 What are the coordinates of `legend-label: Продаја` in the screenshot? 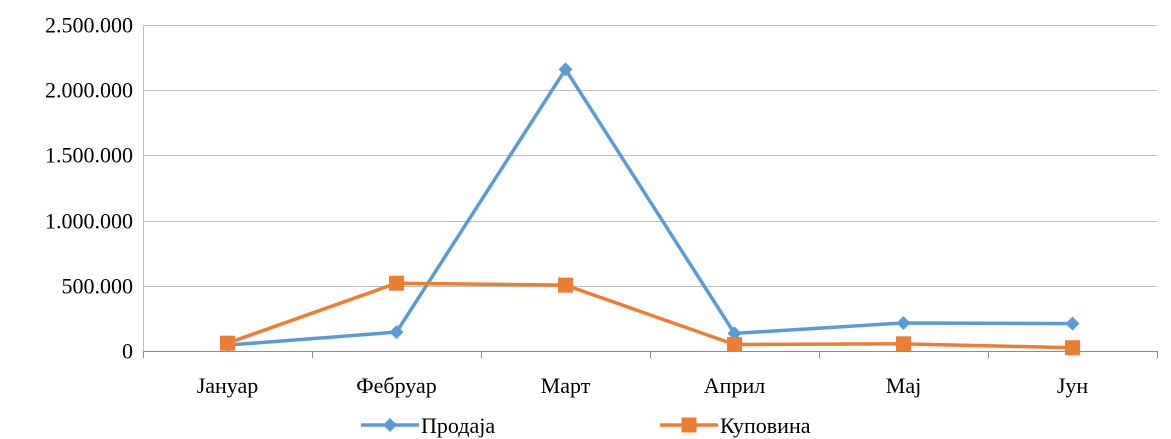 It's located at (458, 425).